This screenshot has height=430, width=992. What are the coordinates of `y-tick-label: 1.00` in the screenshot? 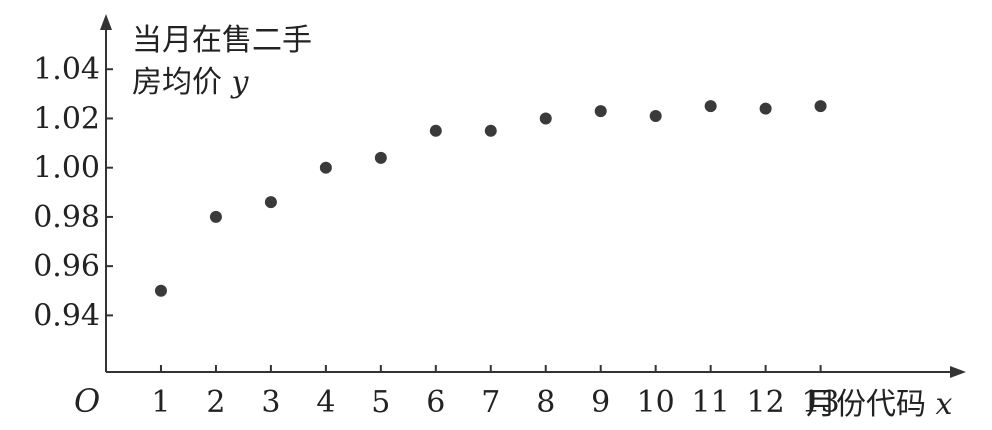 It's located at (66, 168).